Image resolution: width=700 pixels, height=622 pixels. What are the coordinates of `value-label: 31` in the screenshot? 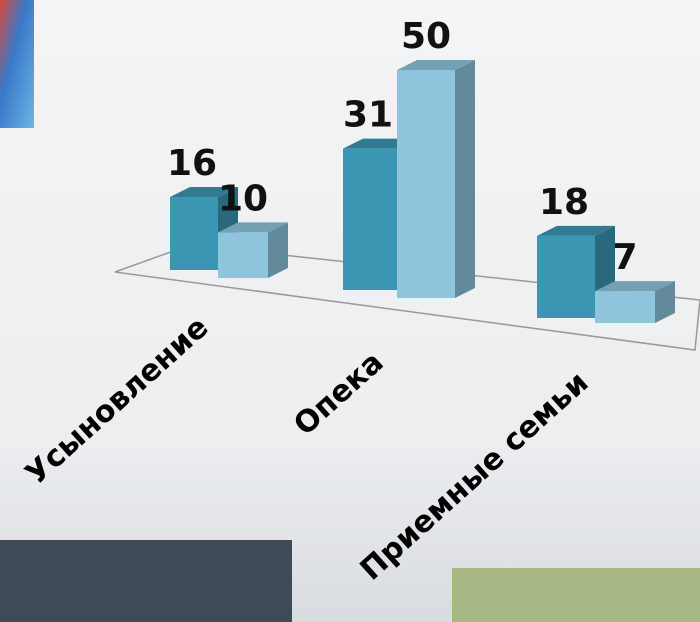 It's located at (368, 115).